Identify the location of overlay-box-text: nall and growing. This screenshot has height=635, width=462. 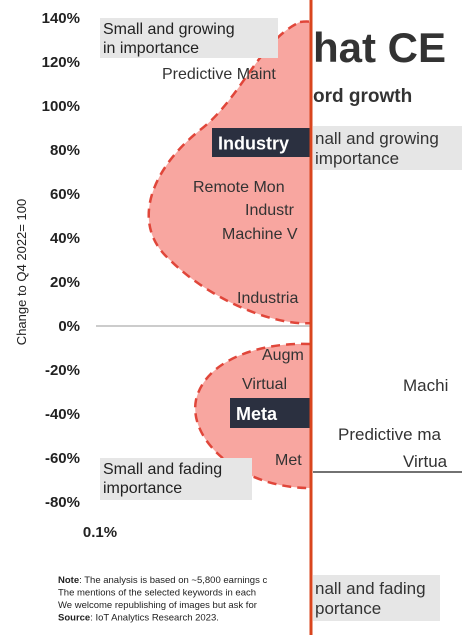
(377, 138).